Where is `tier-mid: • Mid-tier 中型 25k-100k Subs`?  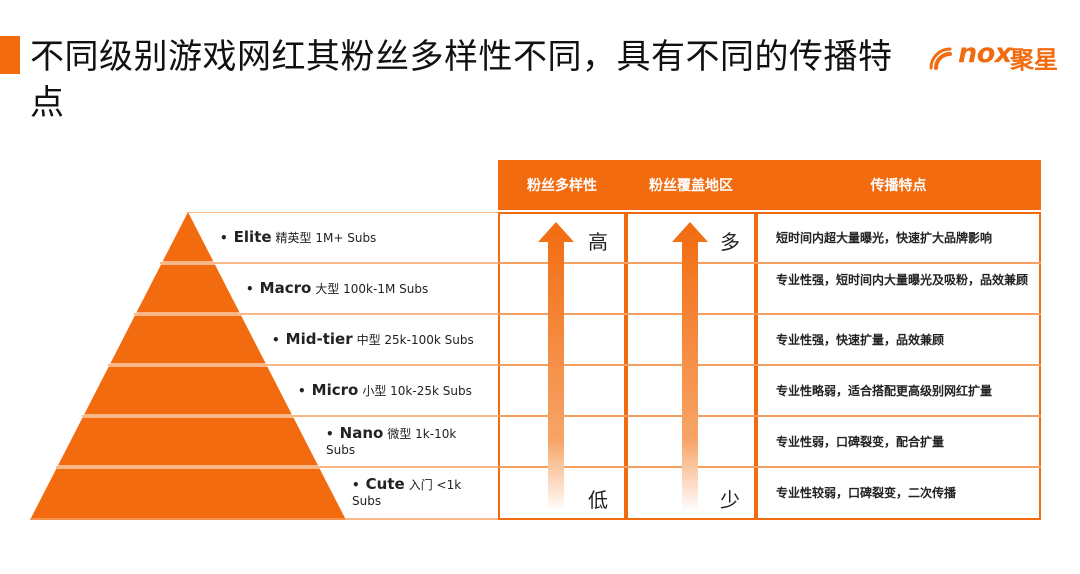 tier-mid: • Mid-tier 中型 25k-100k Subs is located at coordinates (373, 339).